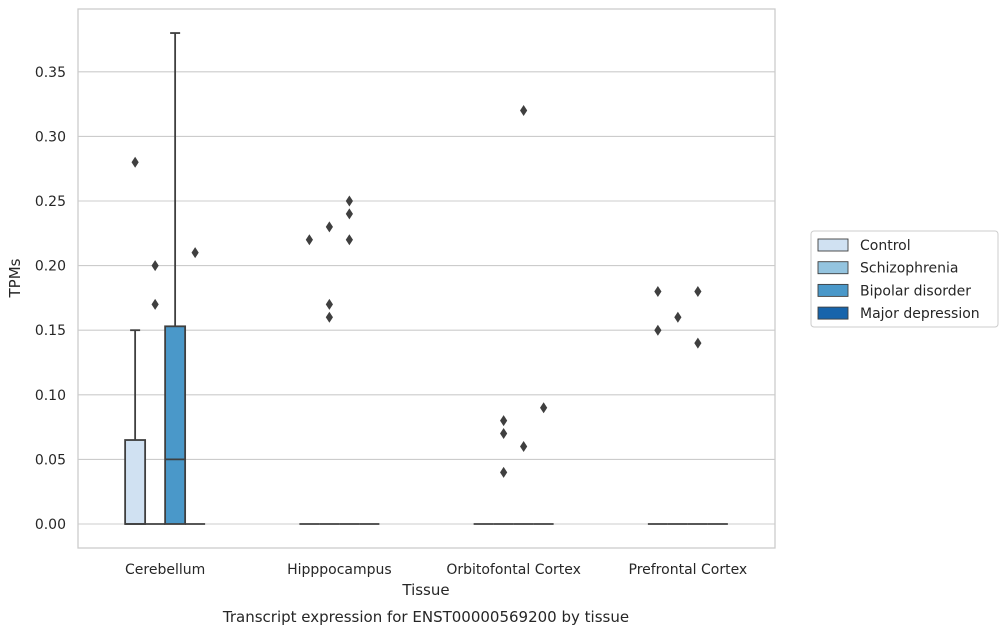 Image resolution: width=1007 pixels, height=634 pixels. Describe the element at coordinates (425, 590) in the screenshot. I see `x-axis-label: Tissue` at that location.